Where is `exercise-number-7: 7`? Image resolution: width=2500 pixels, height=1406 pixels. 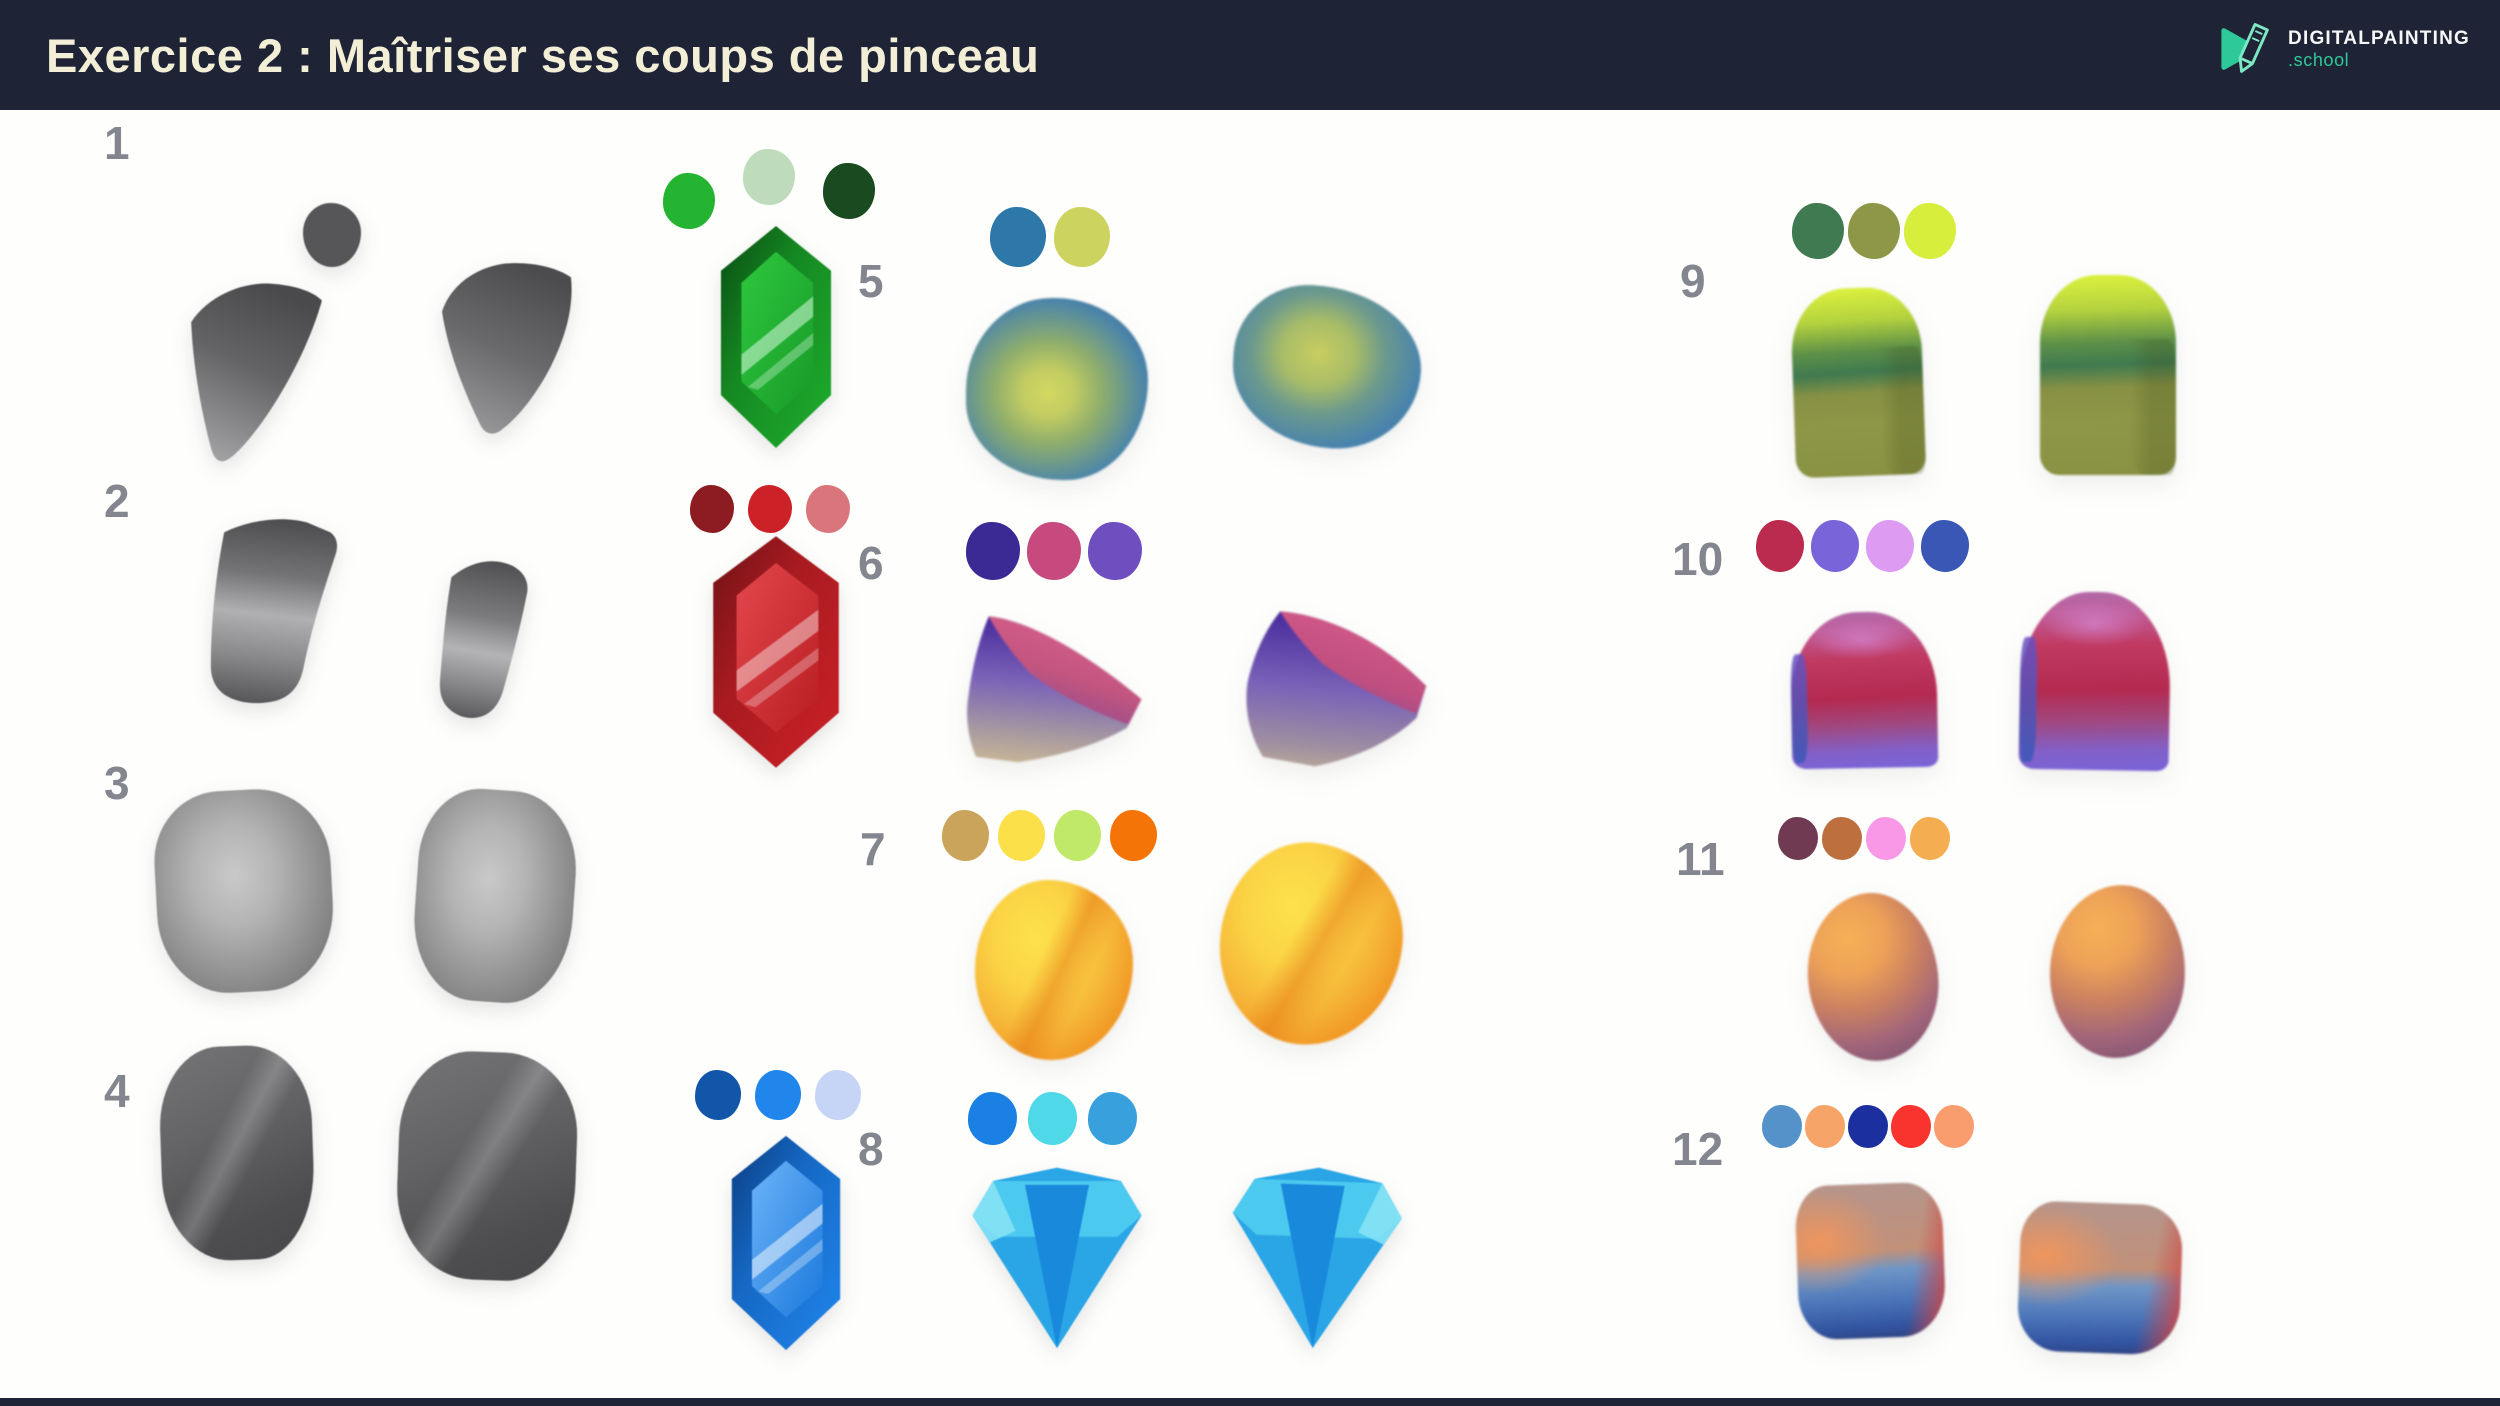
exercise-number-7: 7 is located at coordinates (873, 849).